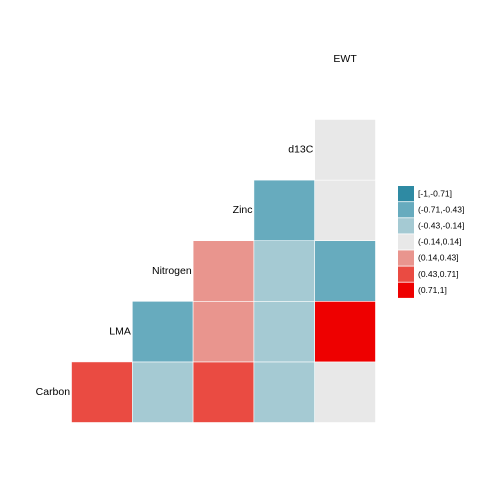  What do you see at coordinates (435, 193) in the screenshot?
I see `legend-label-0: [-1,-0.71]` at bounding box center [435, 193].